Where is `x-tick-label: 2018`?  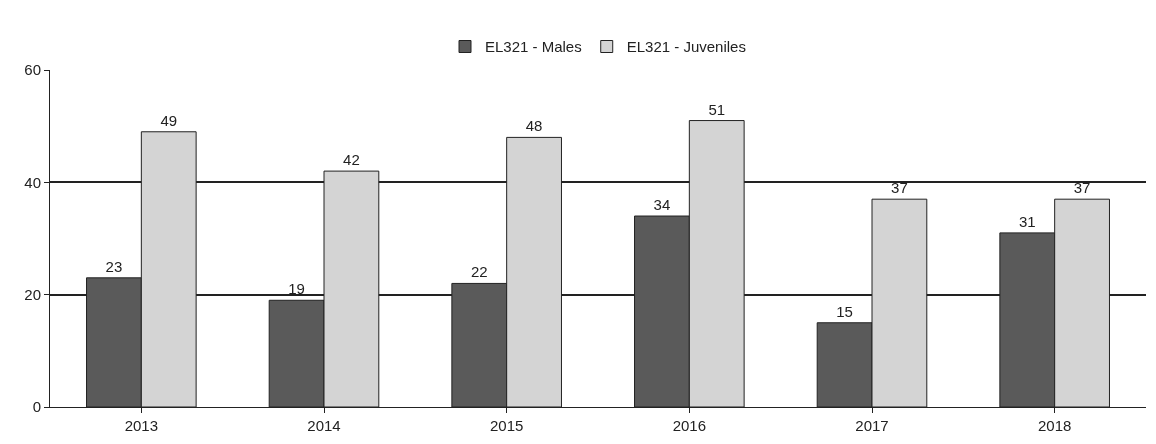 x-tick-label: 2018 is located at coordinates (1054, 425).